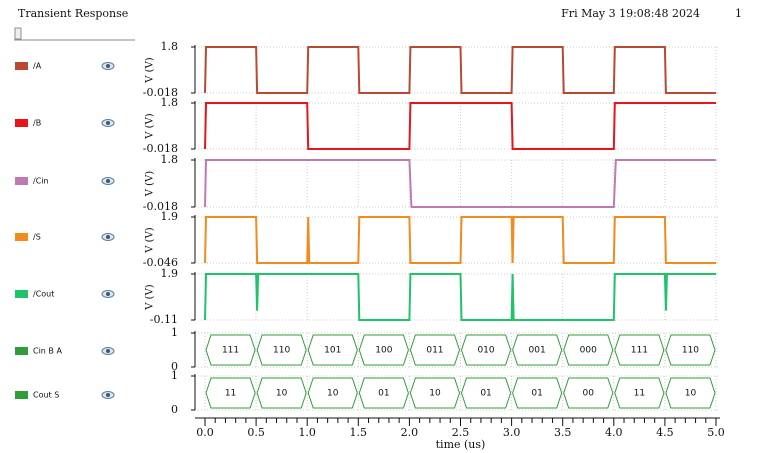 The width and height of the screenshot is (768, 453). Describe the element at coordinates (359, 432) in the screenshot. I see `x-tick-label: 1.5` at that location.